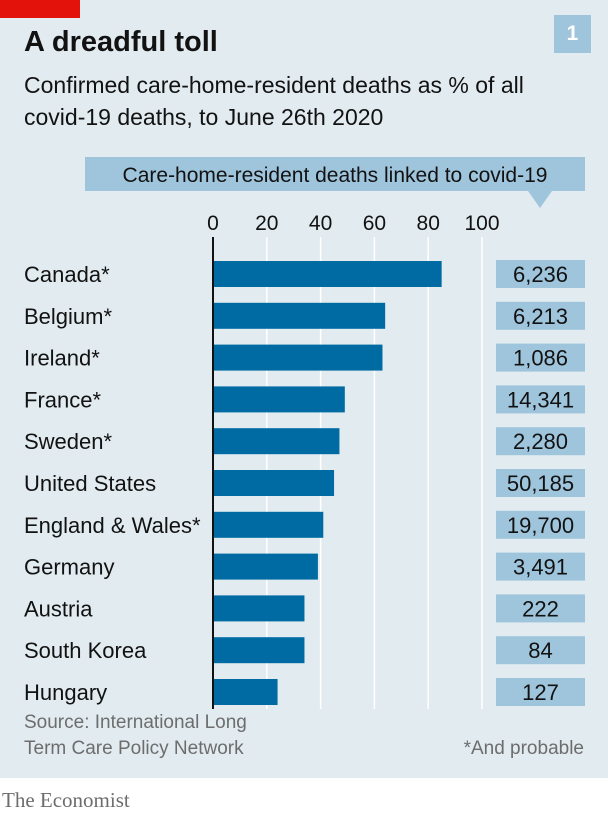  I want to click on deaths-value-5: 50,185, so click(540, 483).